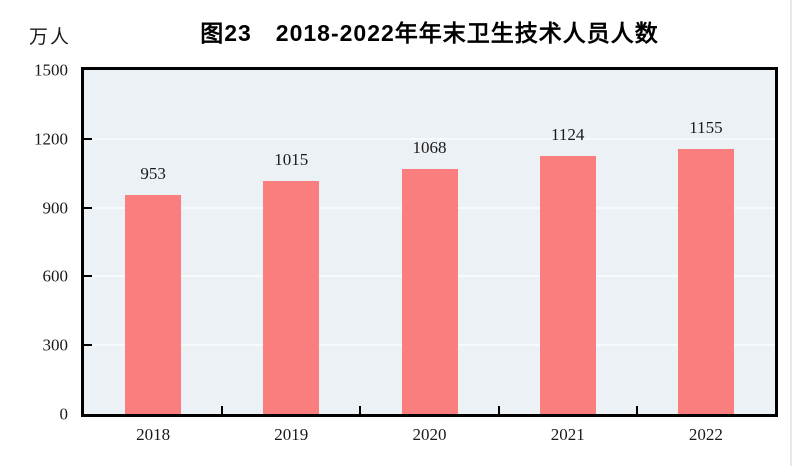  Describe the element at coordinates (153, 174) in the screenshot. I see `bar-value-label: 953` at that location.